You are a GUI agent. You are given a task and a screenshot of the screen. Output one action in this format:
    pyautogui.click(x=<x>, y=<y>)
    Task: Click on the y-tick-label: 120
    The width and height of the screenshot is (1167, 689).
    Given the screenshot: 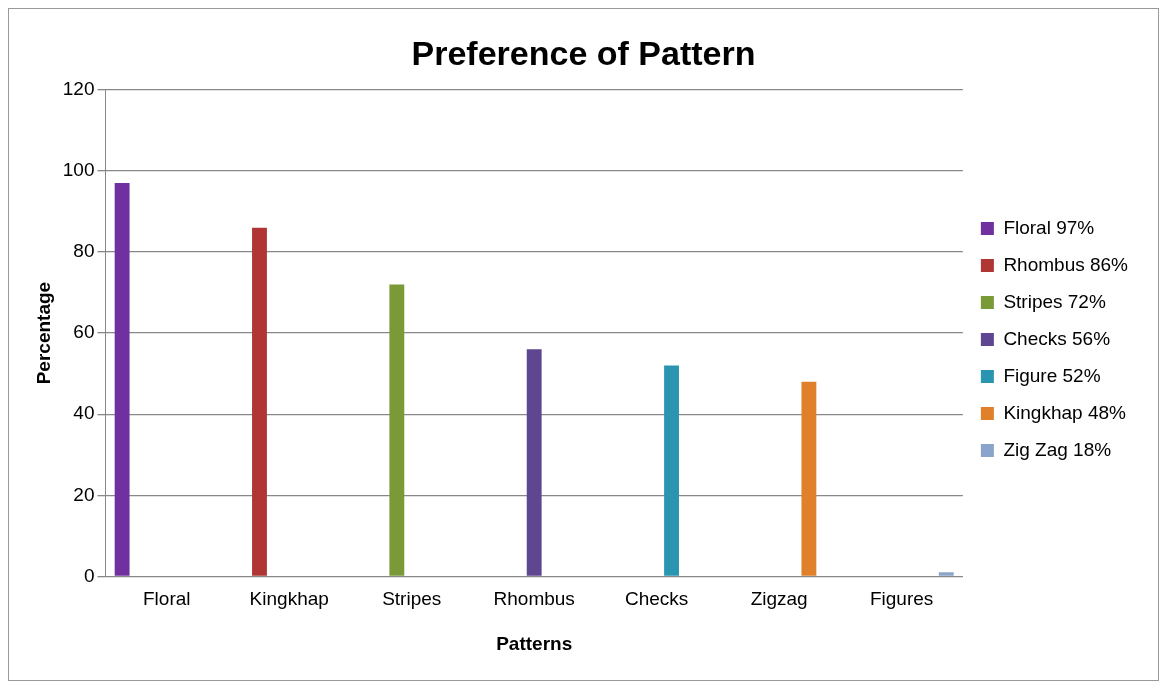 What is the action you would take?
    pyautogui.click(x=78, y=89)
    